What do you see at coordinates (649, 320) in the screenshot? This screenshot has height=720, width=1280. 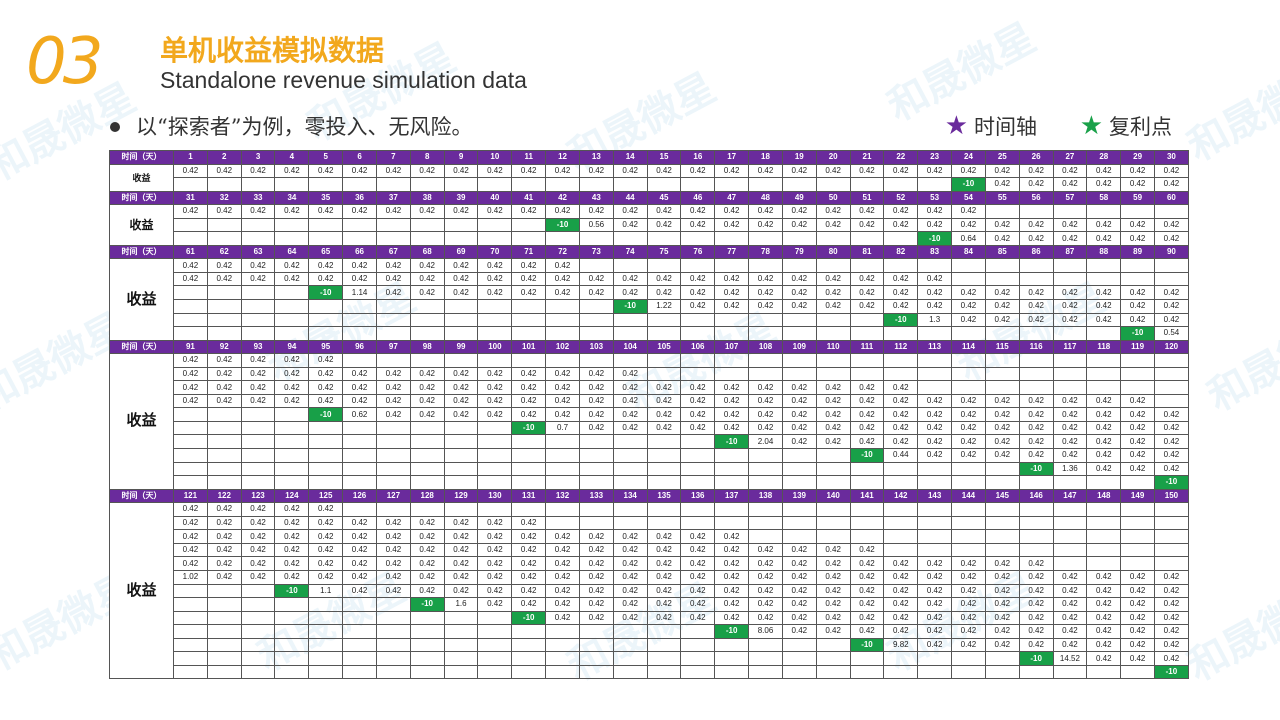 I see `revenue-row: -10 1.3 0.42 0.42 0.42 0.42 0.42 0.42 0.42` at bounding box center [649, 320].